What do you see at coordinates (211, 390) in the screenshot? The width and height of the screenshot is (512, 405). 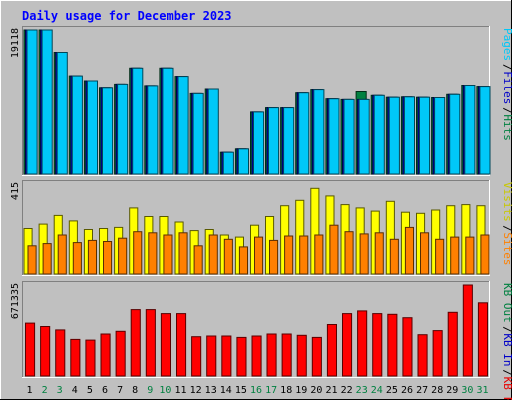 I see `x-label-day-13: 13` at bounding box center [211, 390].